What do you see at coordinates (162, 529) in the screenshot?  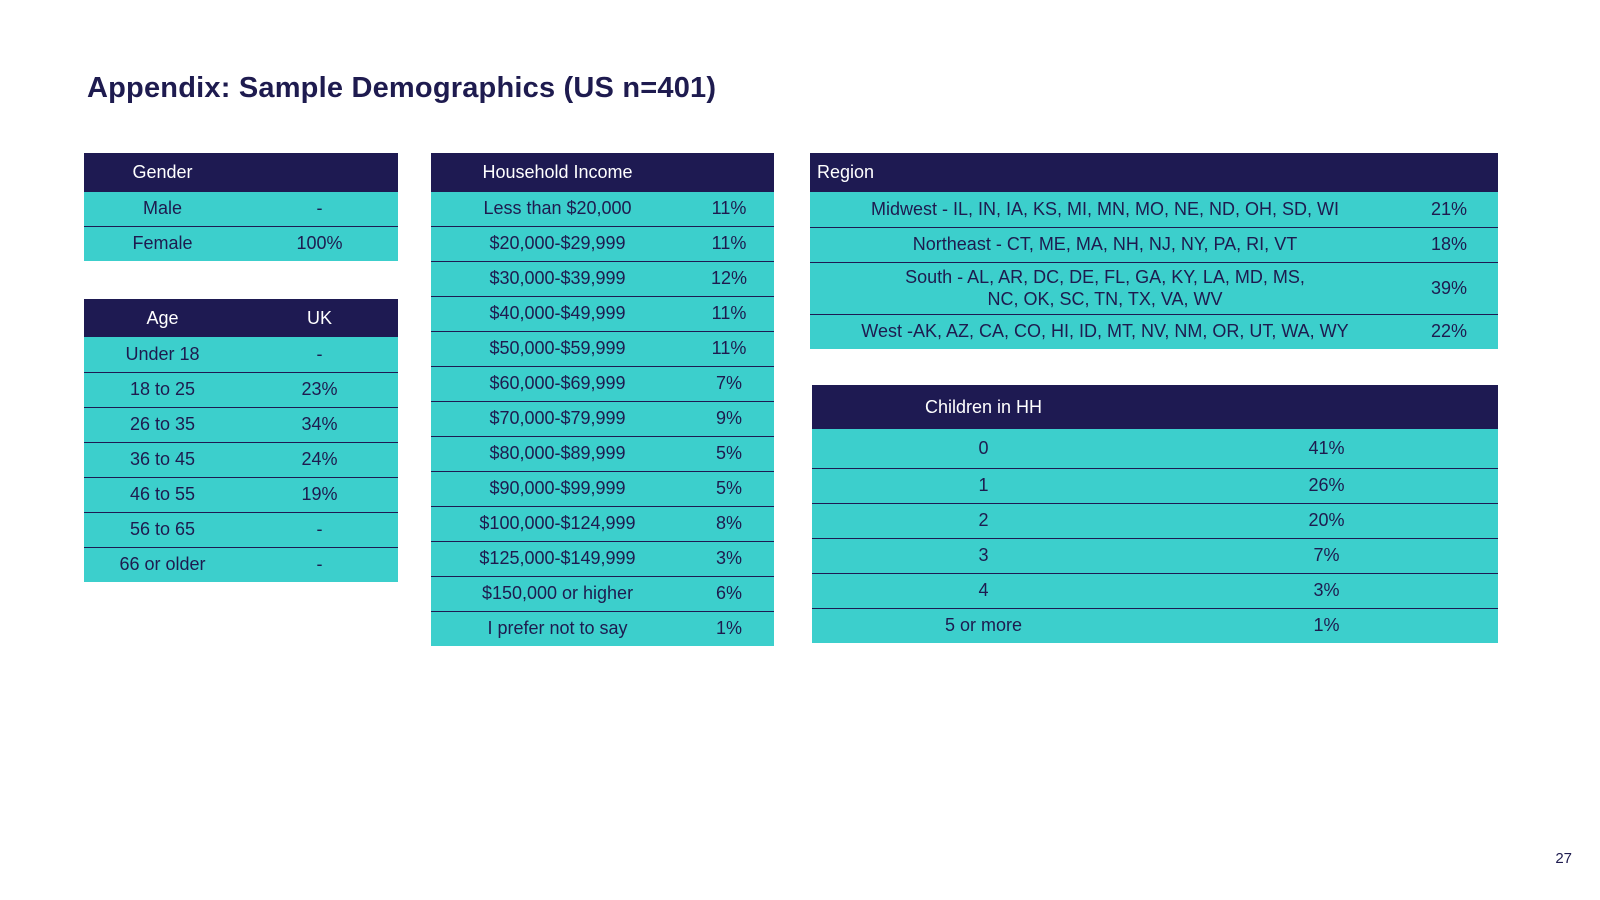 I see `row-label: 56 to 65` at bounding box center [162, 529].